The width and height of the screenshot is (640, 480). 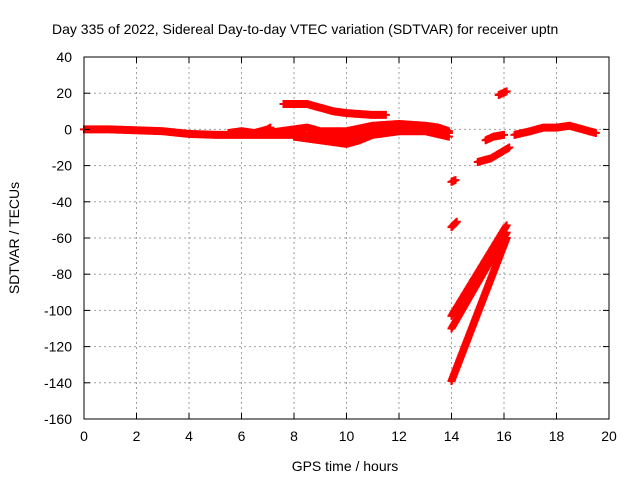 What do you see at coordinates (557, 436) in the screenshot?
I see `x-tick-label: 18` at bounding box center [557, 436].